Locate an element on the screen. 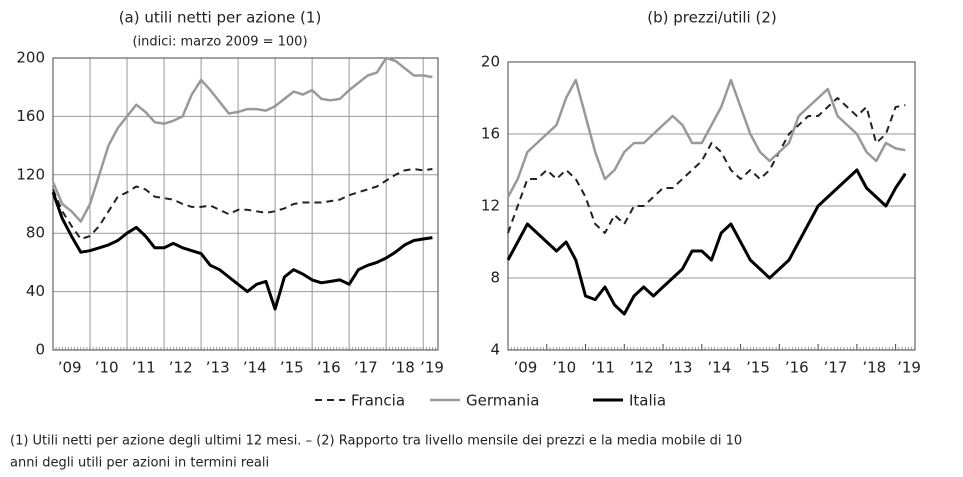 The height and width of the screenshot is (477, 963). chart-title: (b) prezzi/utili (2) is located at coordinates (711, 18).